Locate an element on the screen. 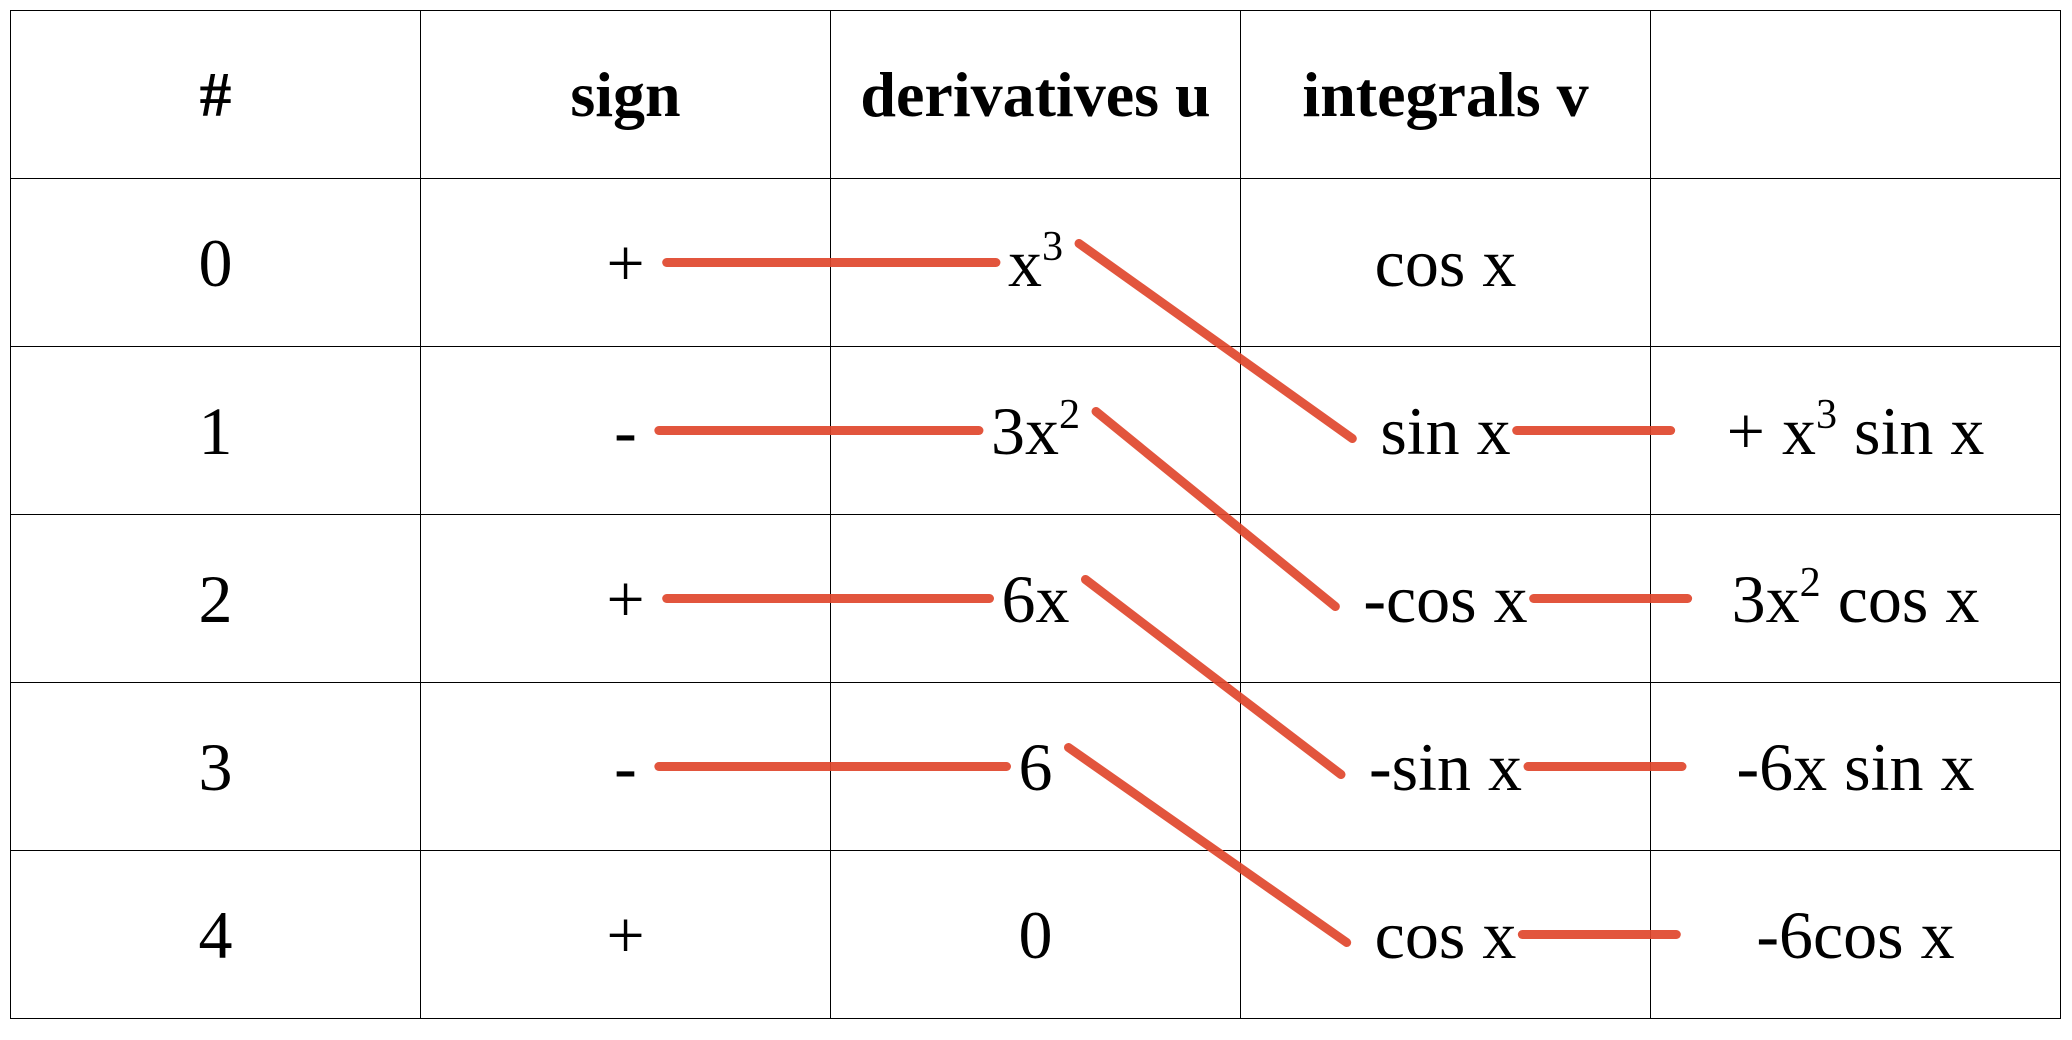 The height and width of the screenshot is (1040, 2072). row-product: -6cos x is located at coordinates (1855, 934).